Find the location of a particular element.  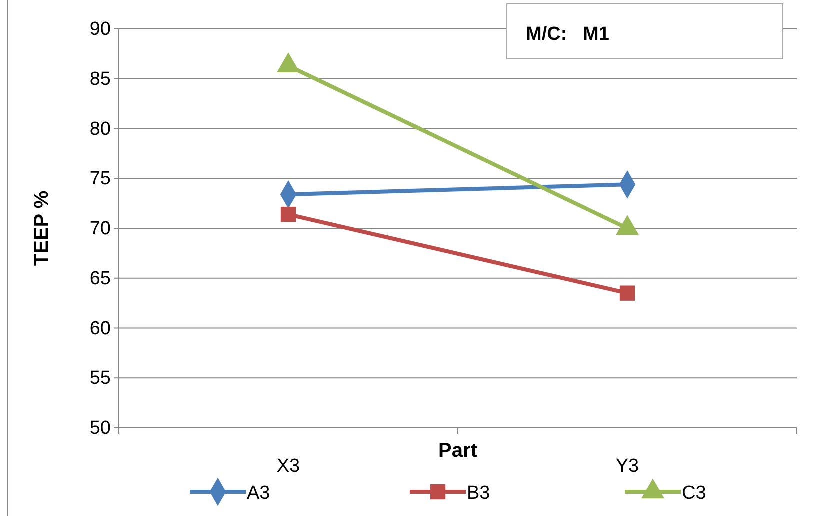

annotation: M/C: M1 is located at coordinates (568, 34).